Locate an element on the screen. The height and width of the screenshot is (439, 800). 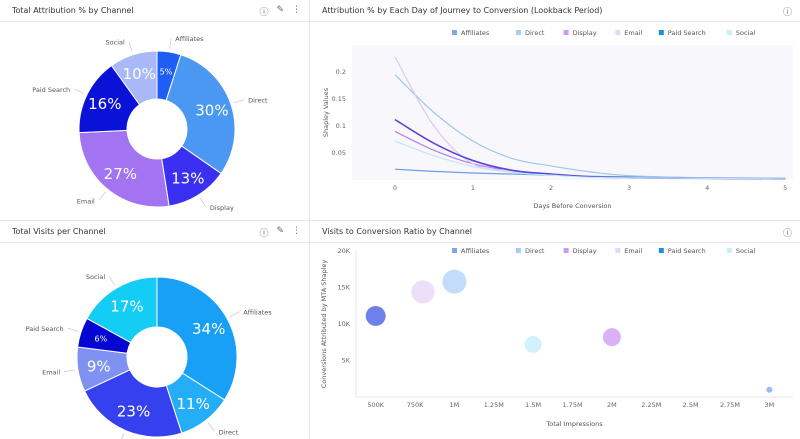
divider-horizontal is located at coordinates (400, 220).